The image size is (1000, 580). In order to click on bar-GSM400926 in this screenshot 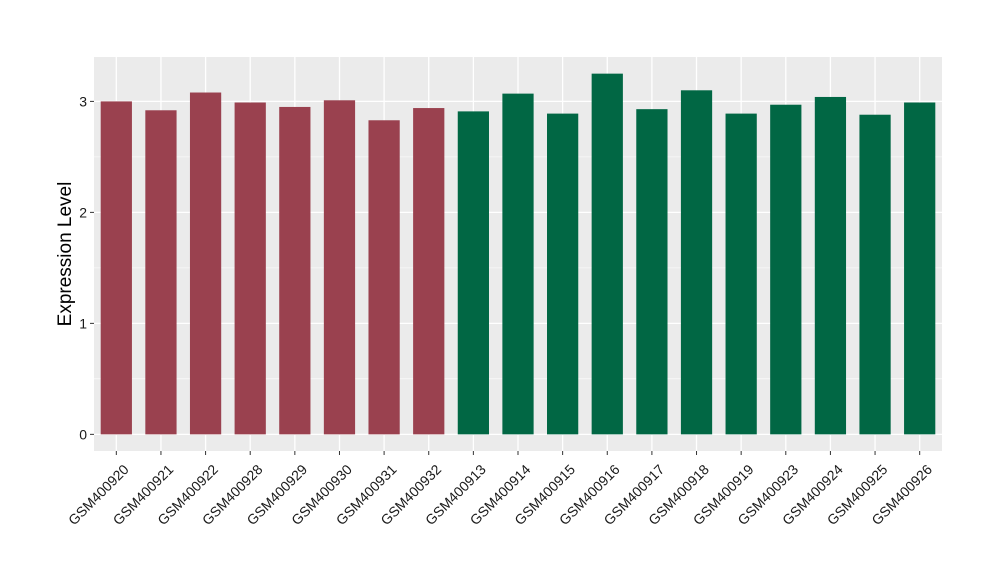, I will do `click(920, 268)`.